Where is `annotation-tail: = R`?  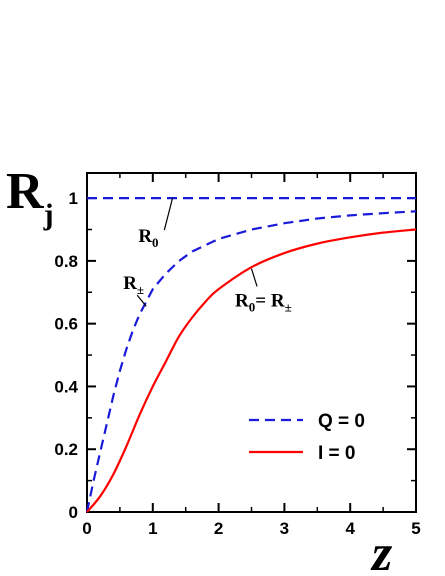 annotation-tail: = R is located at coordinates (270, 300).